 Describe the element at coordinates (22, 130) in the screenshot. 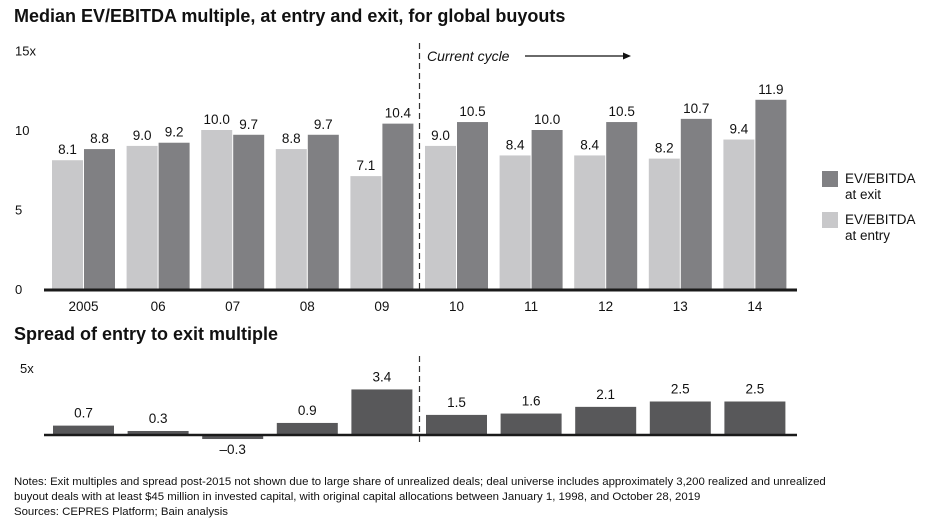

I see `y-tick-label: 10` at that location.